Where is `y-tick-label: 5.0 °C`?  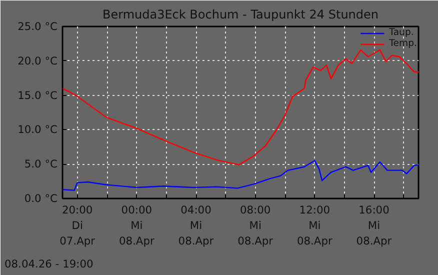
y-tick-label: 5.0 °C is located at coordinates (41, 164).